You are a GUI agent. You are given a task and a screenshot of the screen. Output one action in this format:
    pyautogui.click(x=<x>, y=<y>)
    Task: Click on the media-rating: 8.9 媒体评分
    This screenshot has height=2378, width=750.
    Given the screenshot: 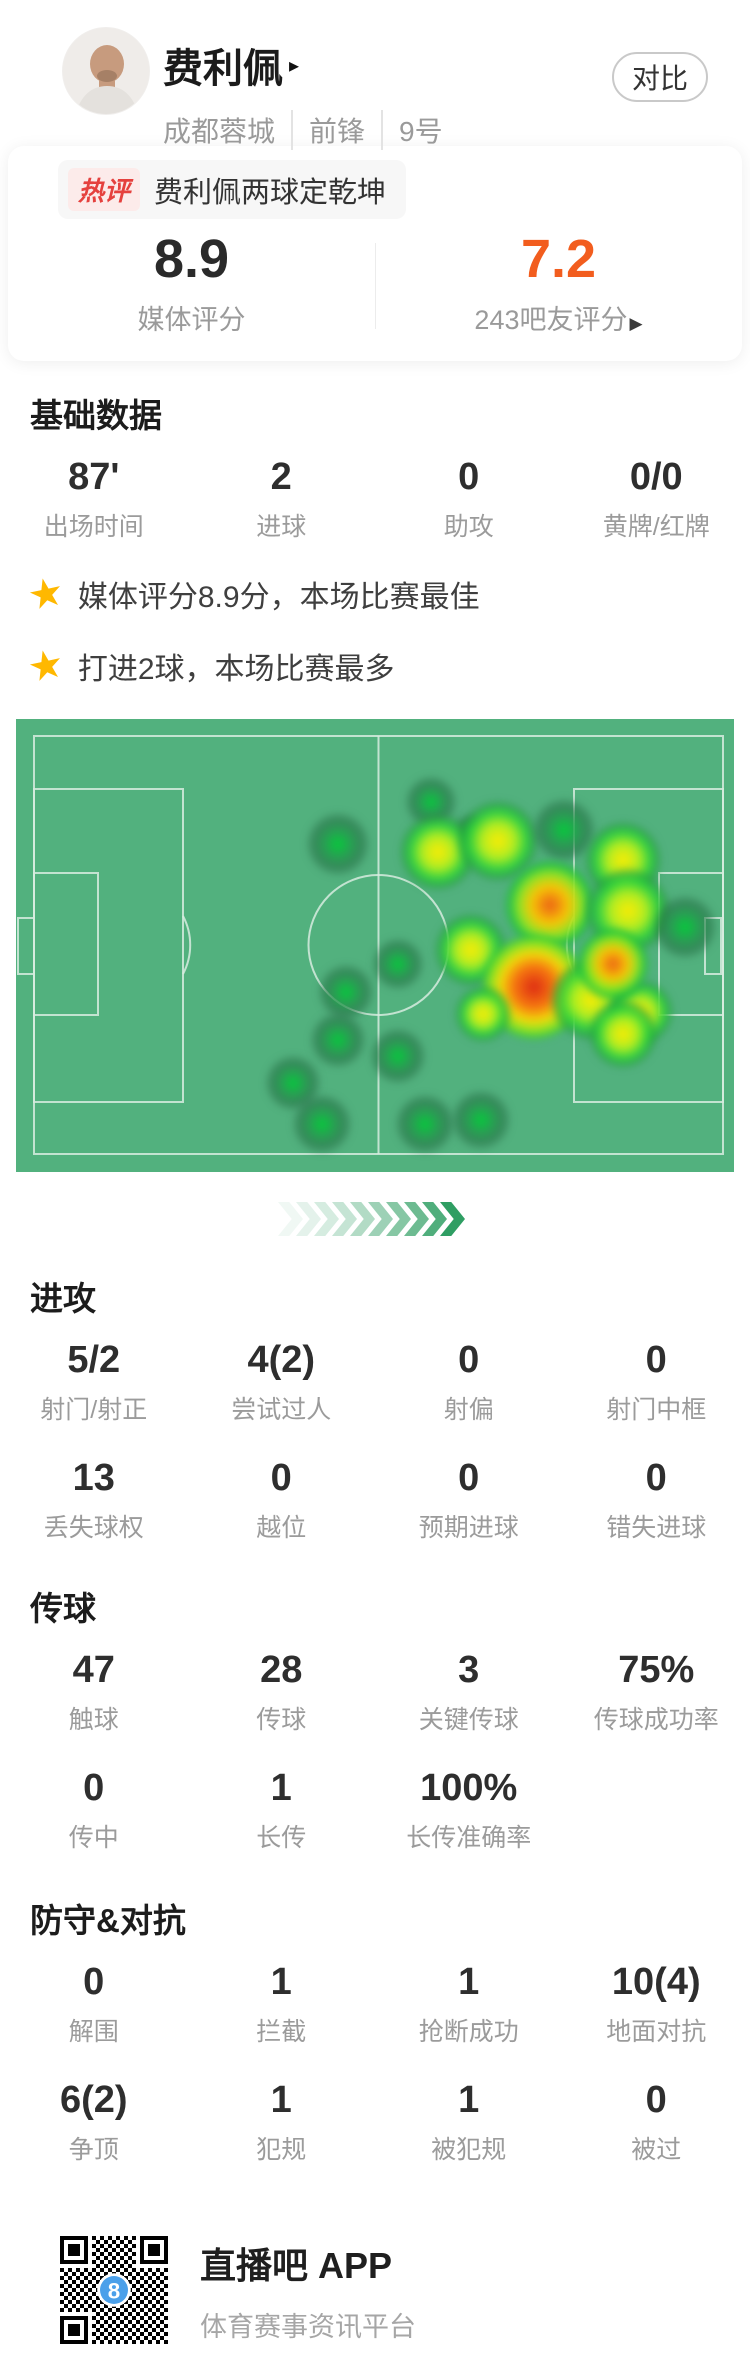 What is the action you would take?
    pyautogui.click(x=191, y=285)
    